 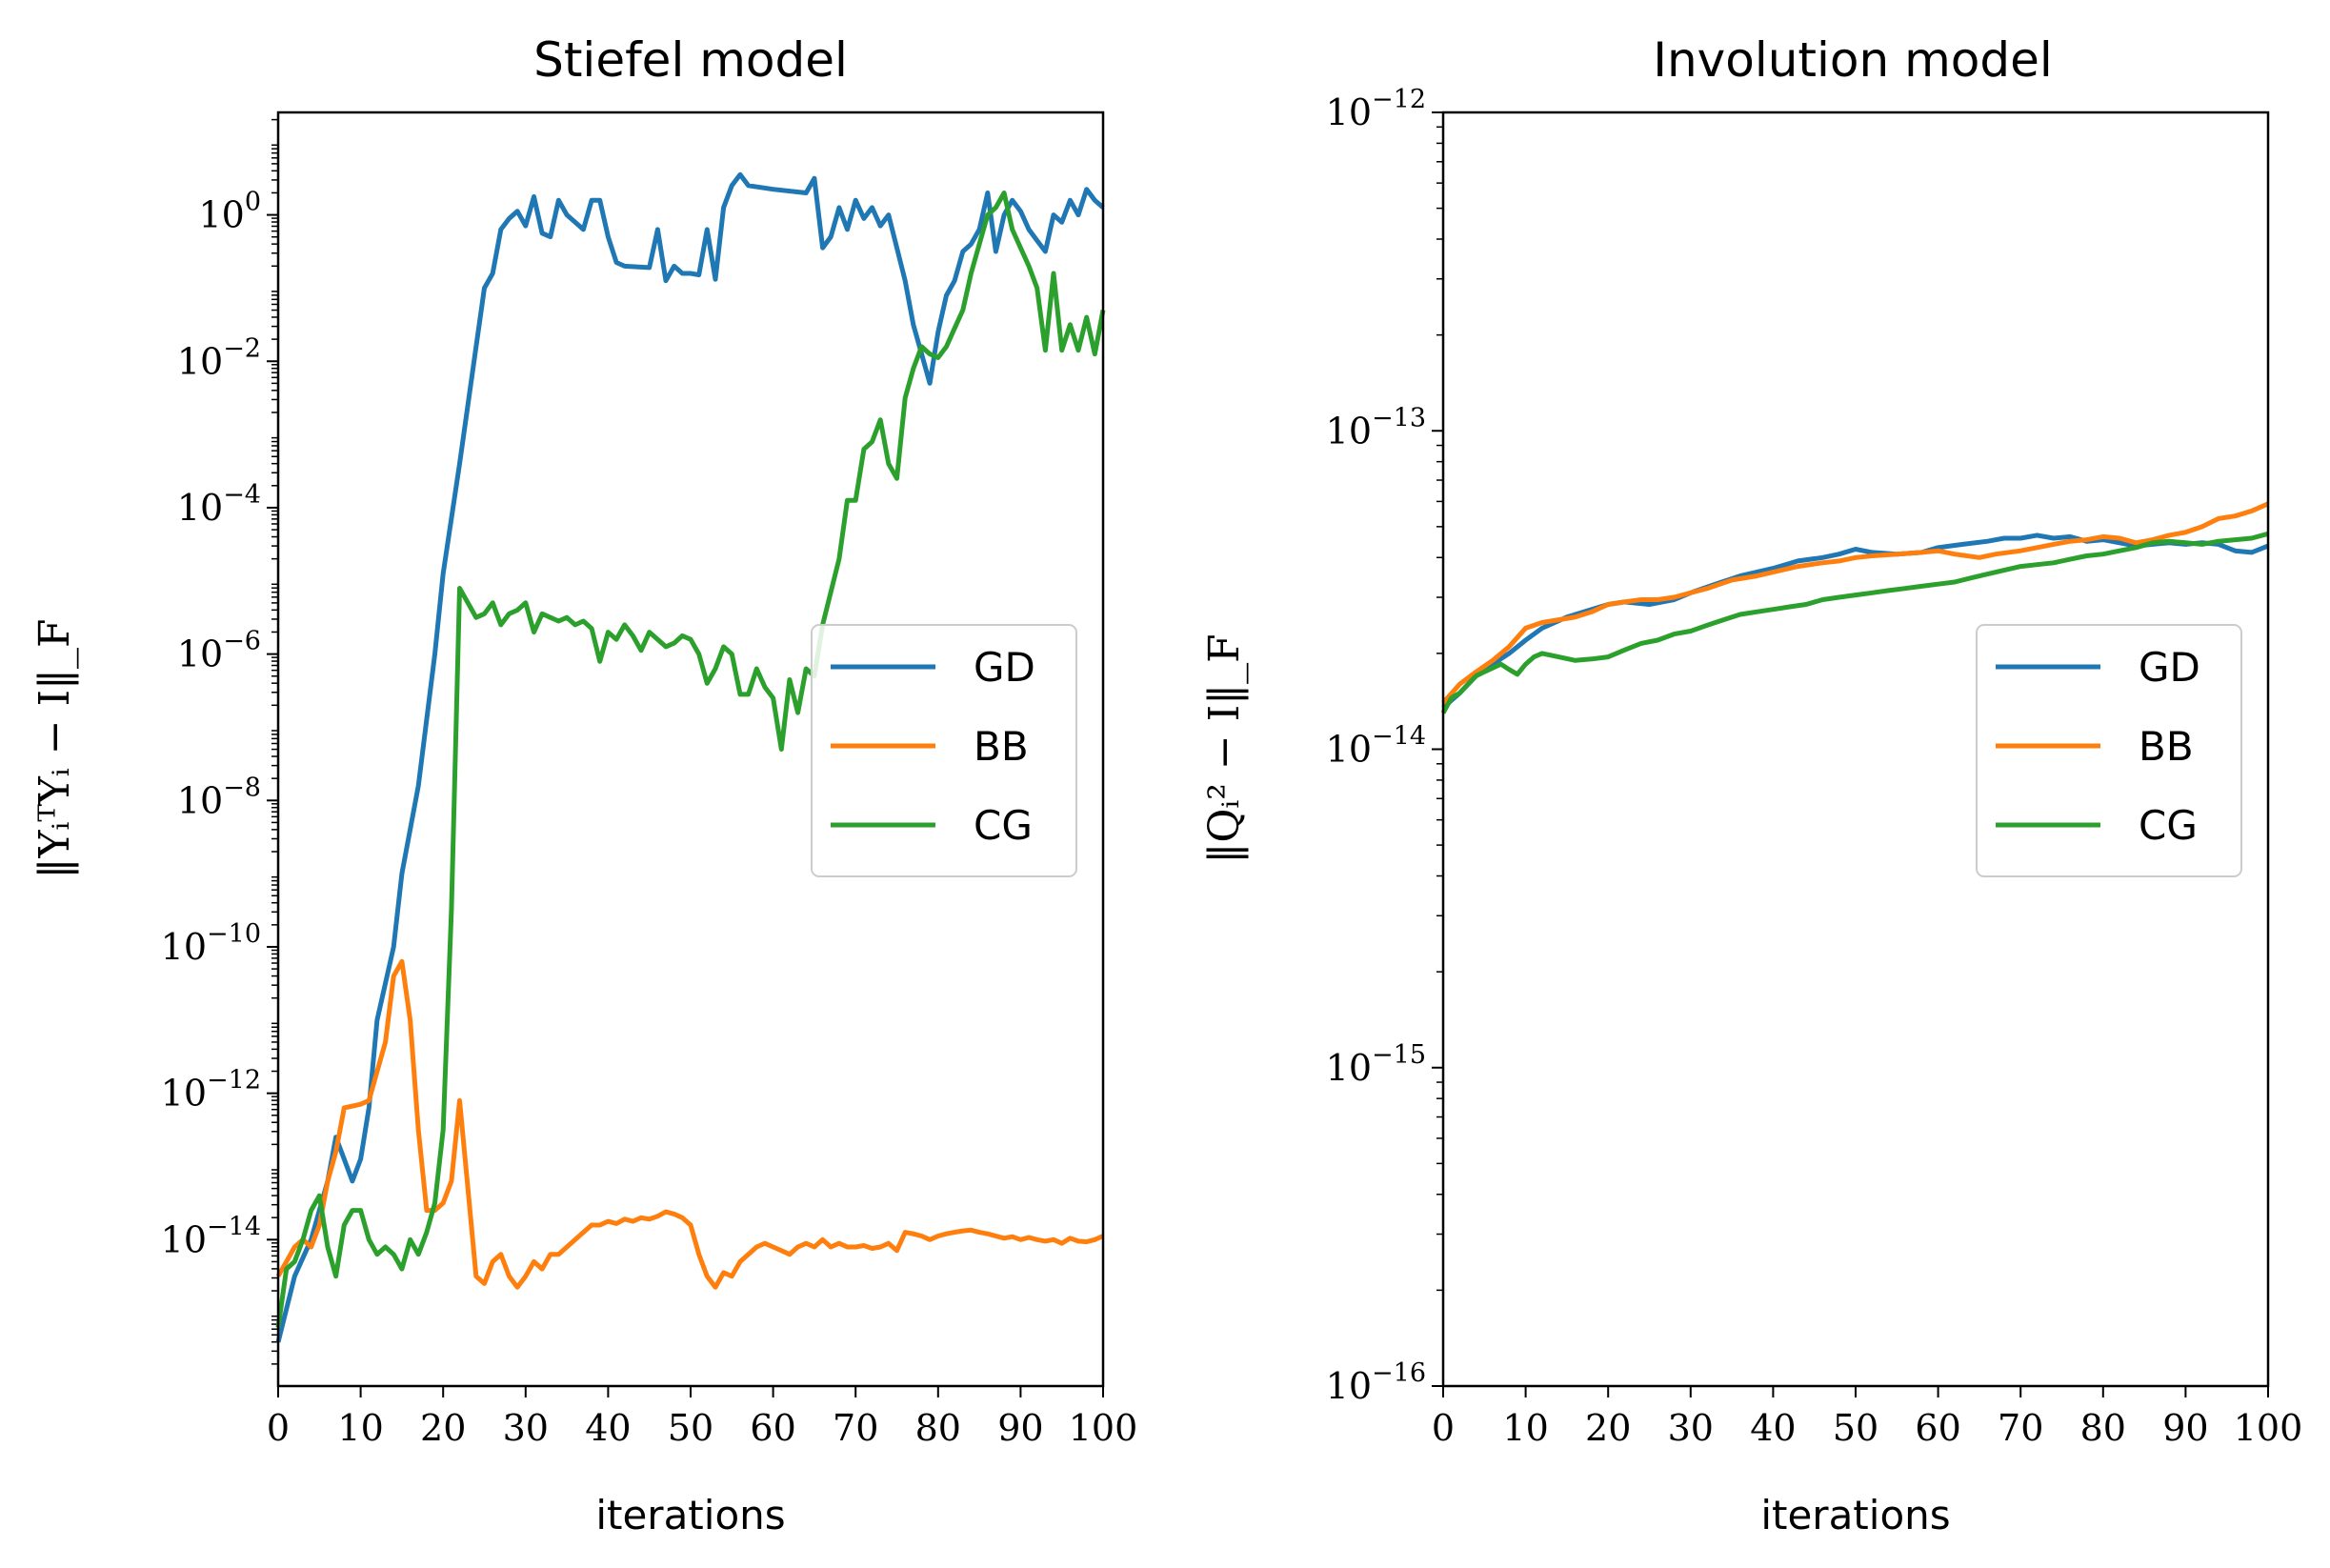 What do you see at coordinates (1225, 748) in the screenshot?
I see `involution-ylabel: ‖Qᵢ² − I‖_F` at bounding box center [1225, 748].